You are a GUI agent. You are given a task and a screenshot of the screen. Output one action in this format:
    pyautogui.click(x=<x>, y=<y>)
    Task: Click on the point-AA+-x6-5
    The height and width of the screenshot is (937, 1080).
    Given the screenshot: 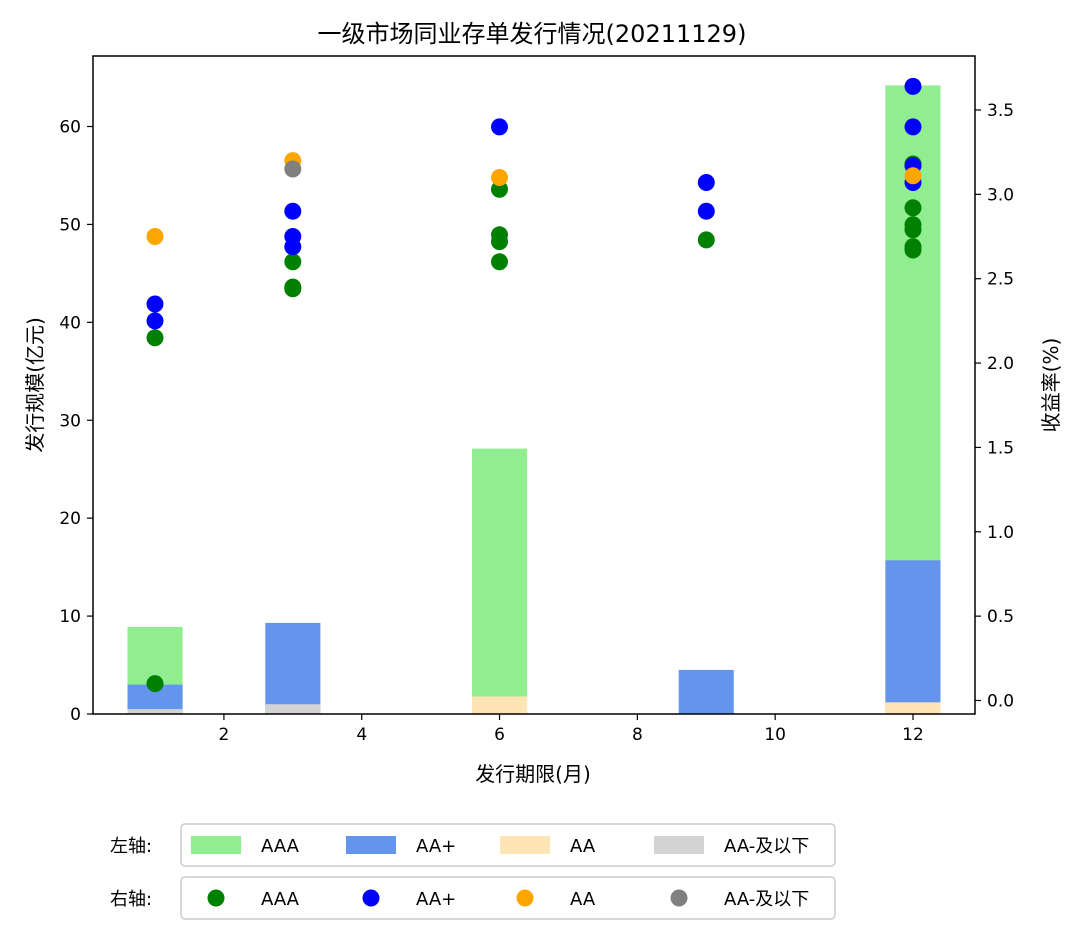 What is the action you would take?
    pyautogui.click(x=499, y=127)
    